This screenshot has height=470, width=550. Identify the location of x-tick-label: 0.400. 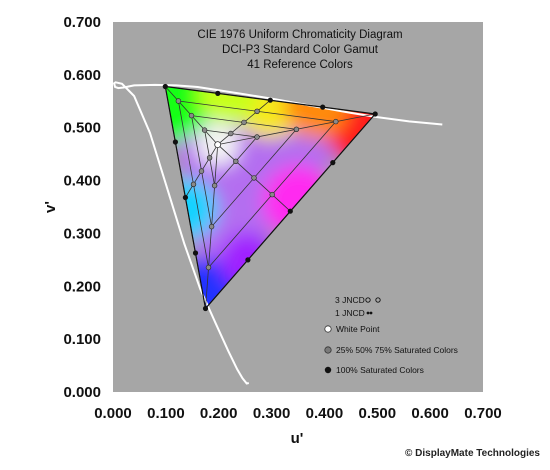
(325, 413).